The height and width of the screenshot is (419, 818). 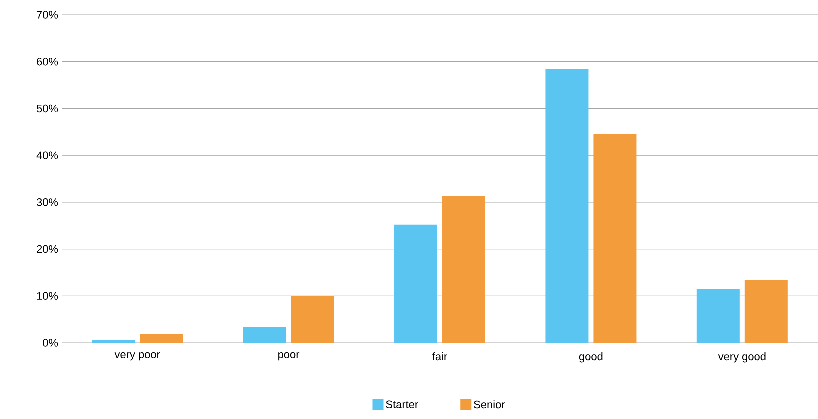 What do you see at coordinates (47, 15) in the screenshot?
I see `y-tick-label: 70%` at bounding box center [47, 15].